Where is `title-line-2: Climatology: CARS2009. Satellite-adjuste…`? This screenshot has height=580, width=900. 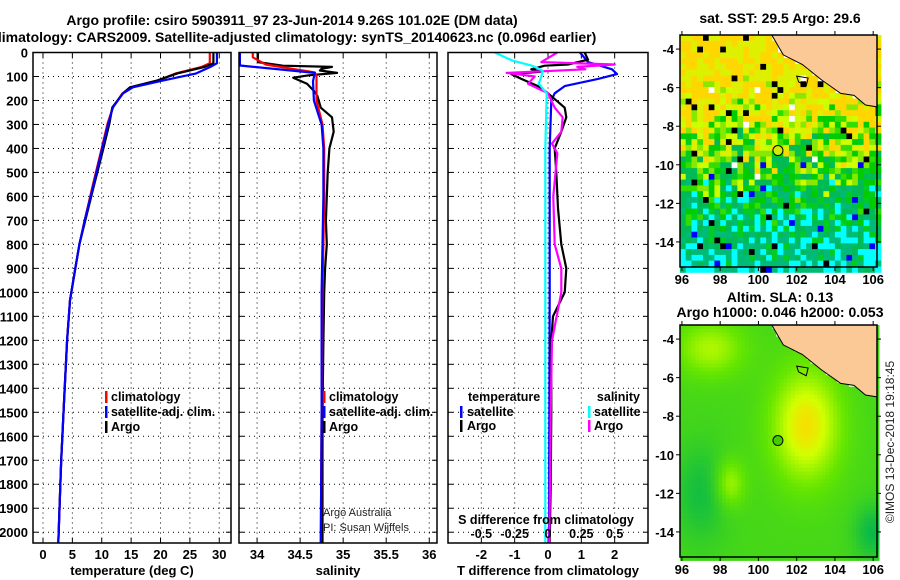
title-line-2: Climatology: CARS2009. Satellite-adjuste… is located at coordinates (298, 37).